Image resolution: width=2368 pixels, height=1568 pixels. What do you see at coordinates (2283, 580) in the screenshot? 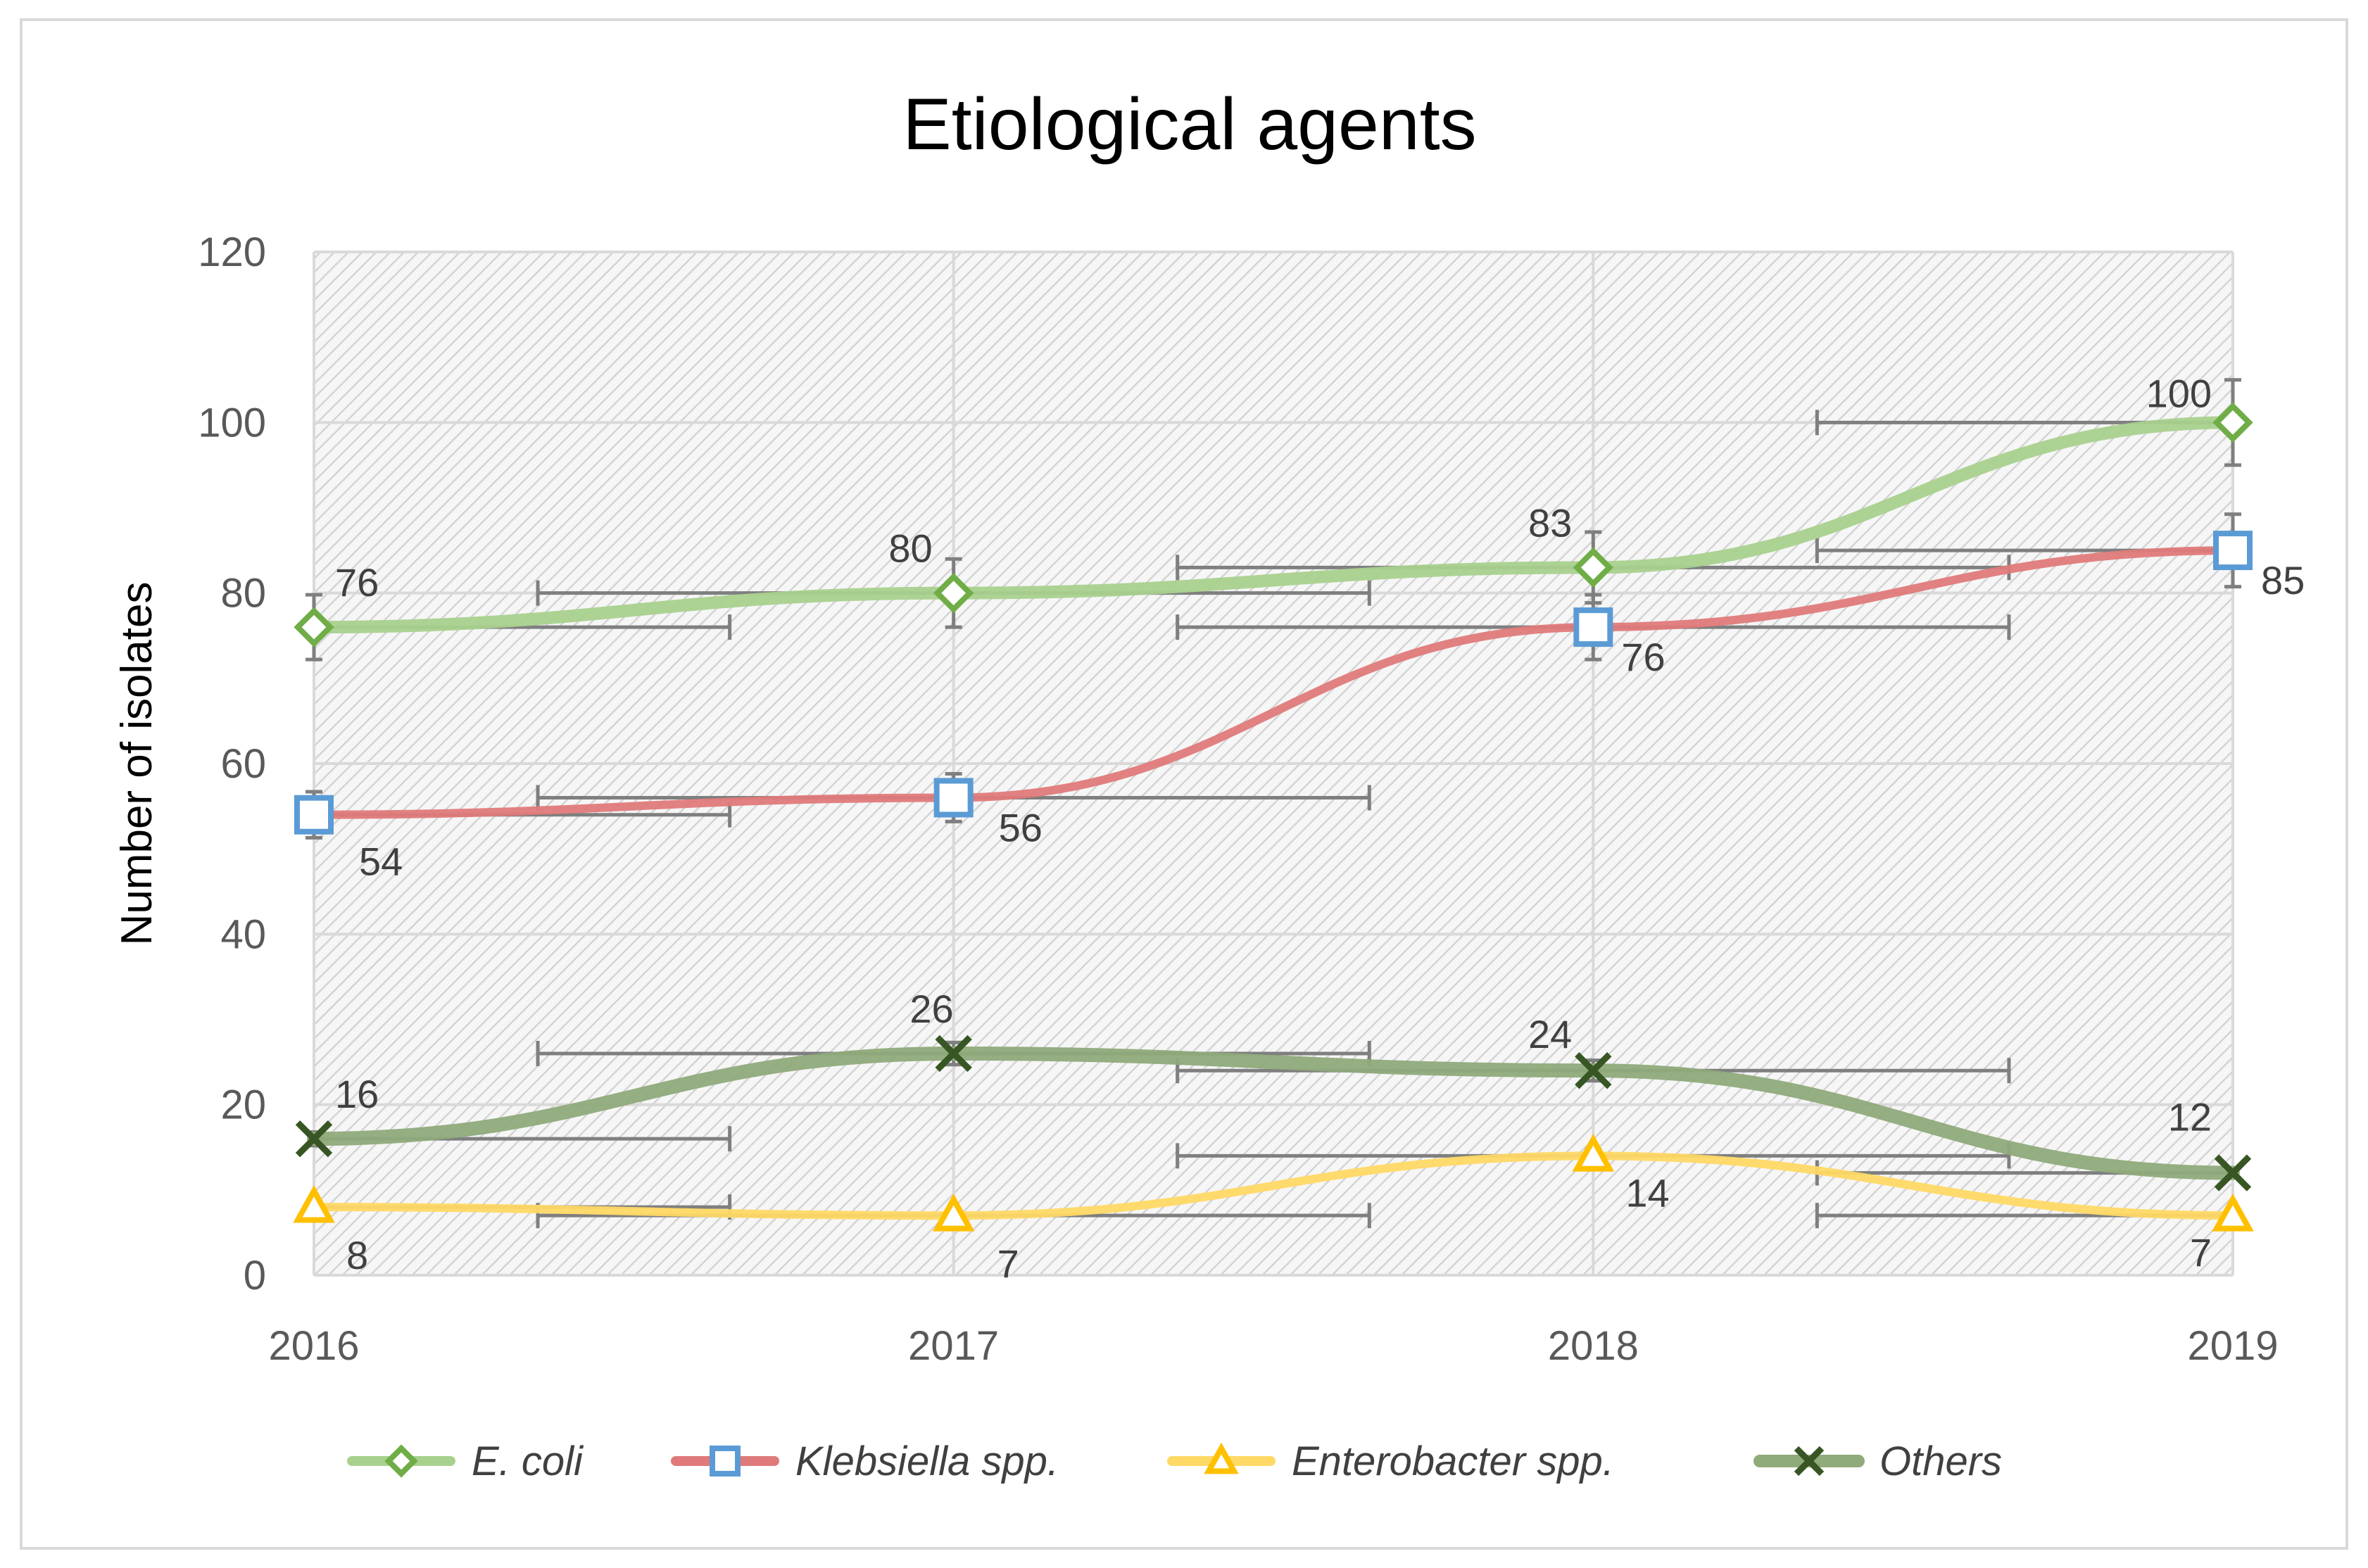
I see `data-label-klebsiella-spp: 85` at bounding box center [2283, 580].